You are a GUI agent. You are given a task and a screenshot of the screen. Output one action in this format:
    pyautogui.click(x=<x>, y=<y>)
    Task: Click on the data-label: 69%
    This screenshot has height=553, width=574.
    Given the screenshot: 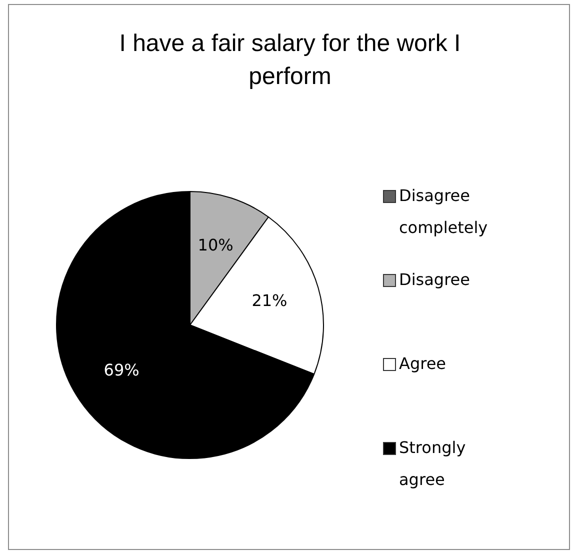 What is the action you would take?
    pyautogui.click(x=122, y=370)
    